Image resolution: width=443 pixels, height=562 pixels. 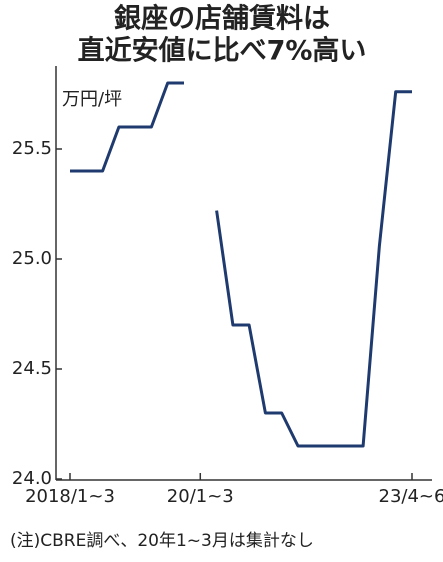 What do you see at coordinates (32, 258) in the screenshot?
I see `y-tick-label: 25.0` at bounding box center [32, 258].